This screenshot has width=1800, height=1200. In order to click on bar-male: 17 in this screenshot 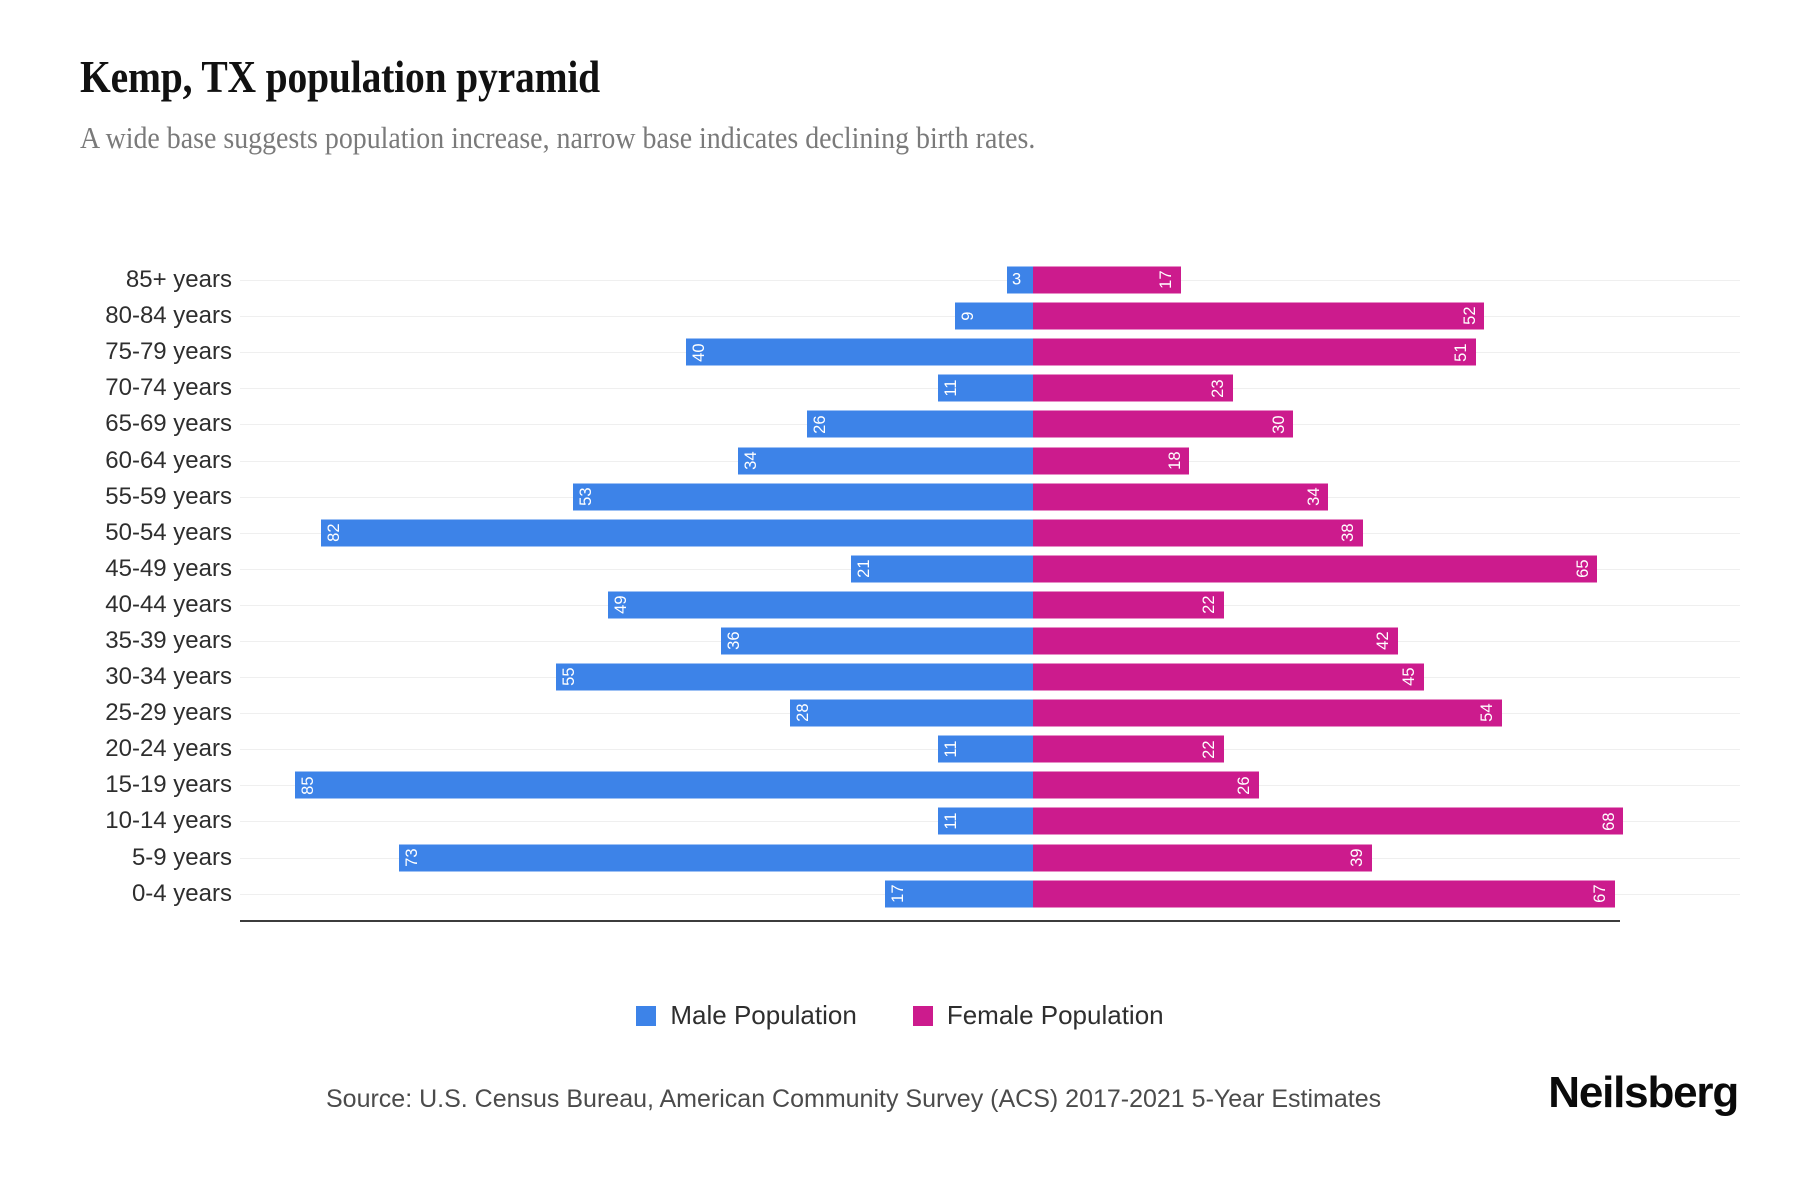, I will do `click(959, 894)`.